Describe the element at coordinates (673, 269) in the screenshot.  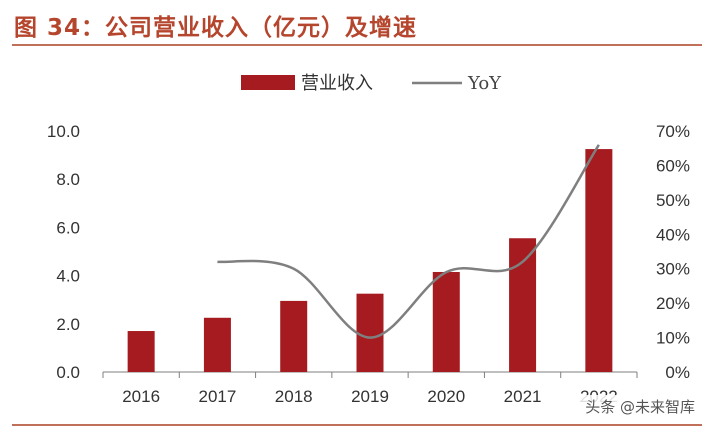
I see `y-right-tick-label: 30%` at that location.